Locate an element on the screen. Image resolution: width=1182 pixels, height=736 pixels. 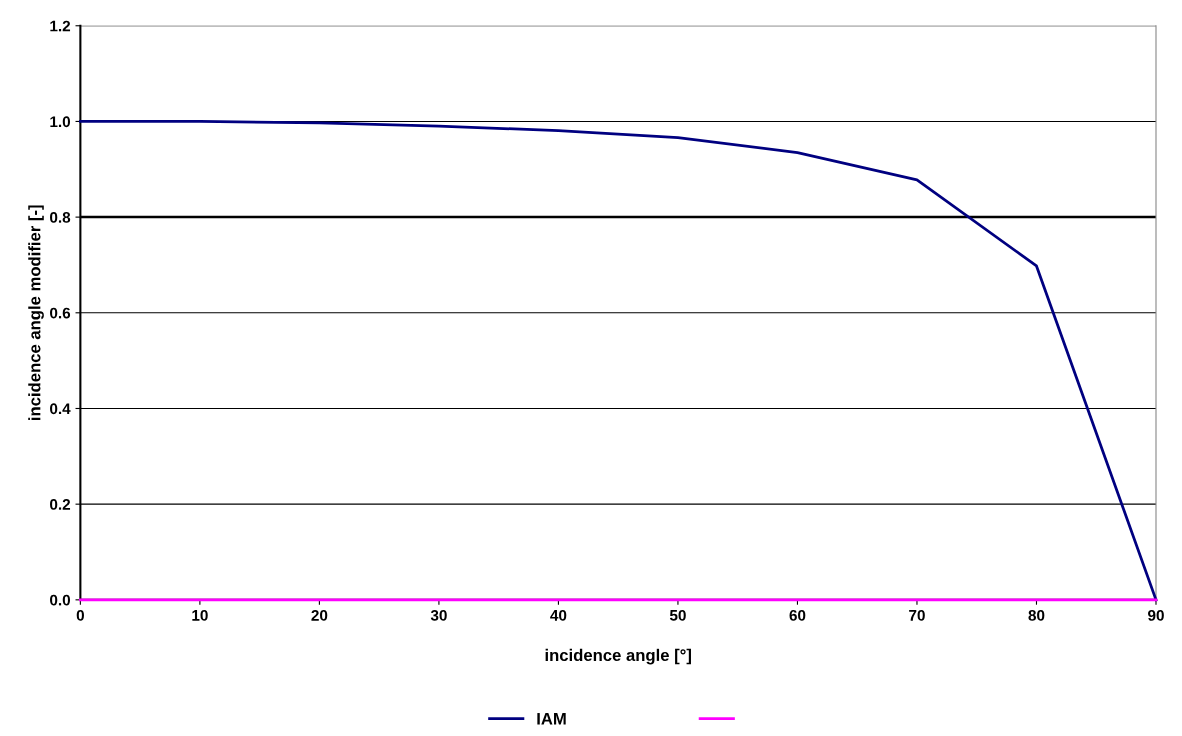
x-tick-label: 80 is located at coordinates (1036, 615).